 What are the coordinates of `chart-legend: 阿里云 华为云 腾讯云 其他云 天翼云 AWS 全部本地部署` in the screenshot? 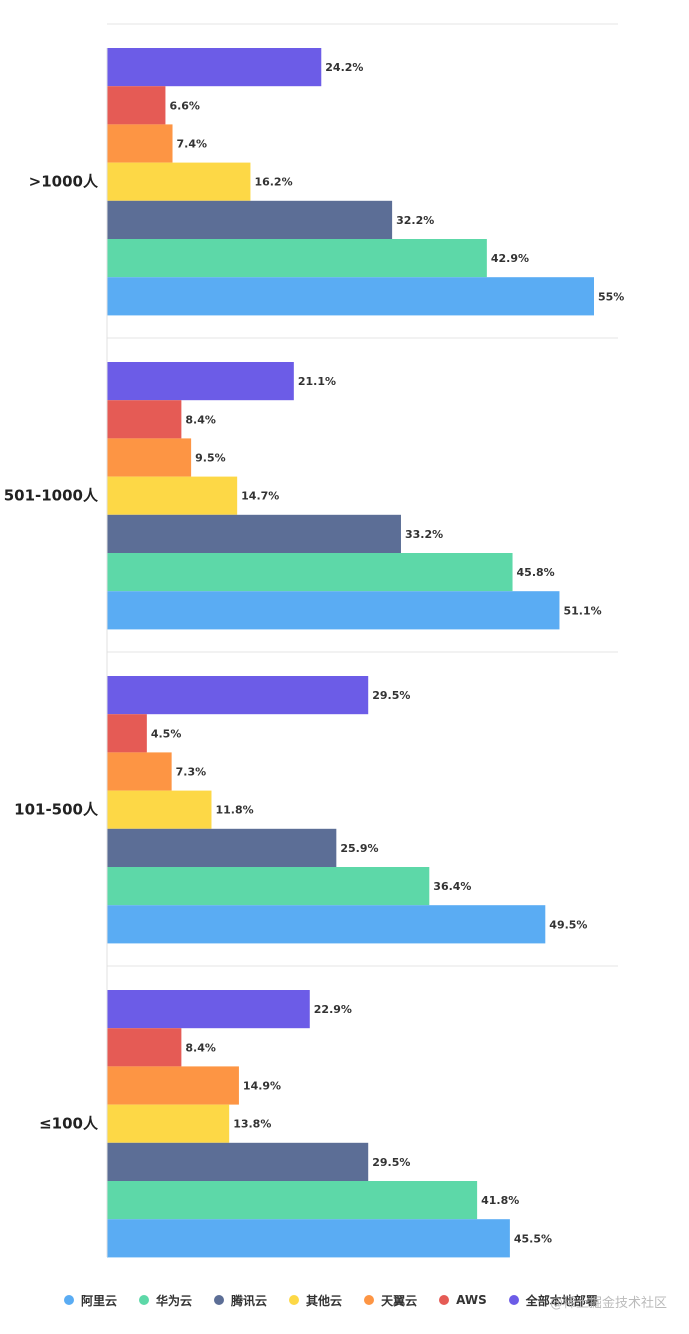 It's located at (331, 1300).